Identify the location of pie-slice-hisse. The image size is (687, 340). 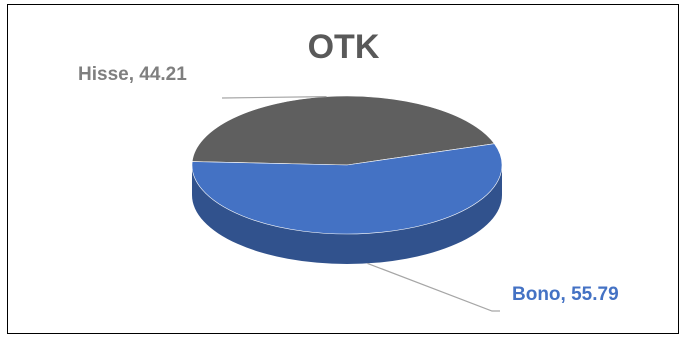
(343, 130).